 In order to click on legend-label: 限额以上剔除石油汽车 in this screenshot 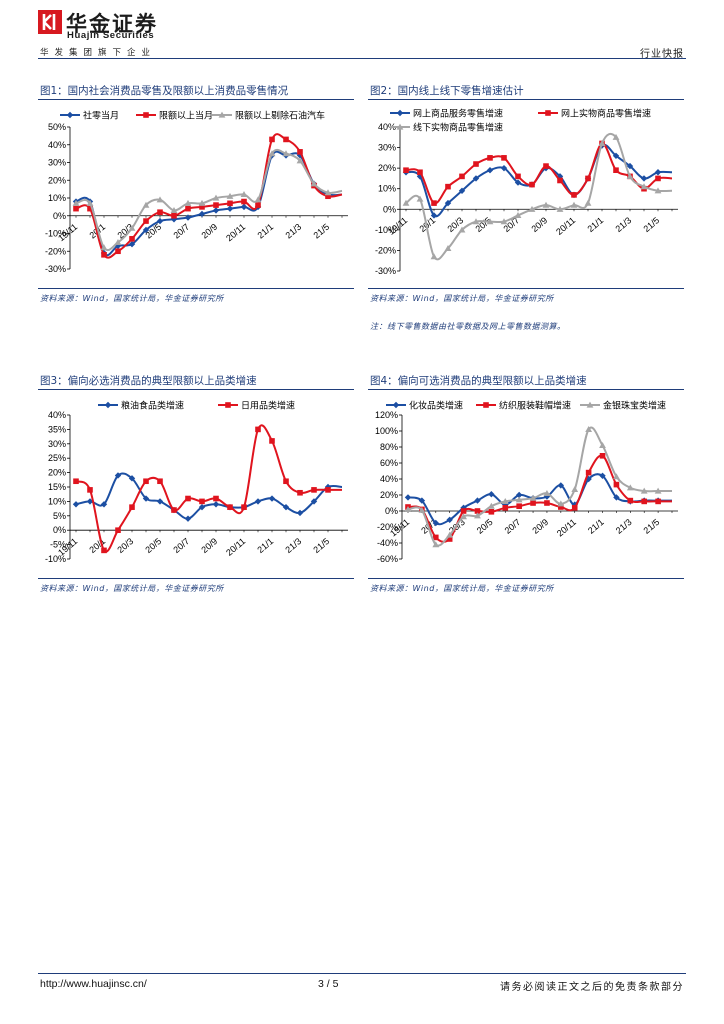, I will do `click(280, 116)`.